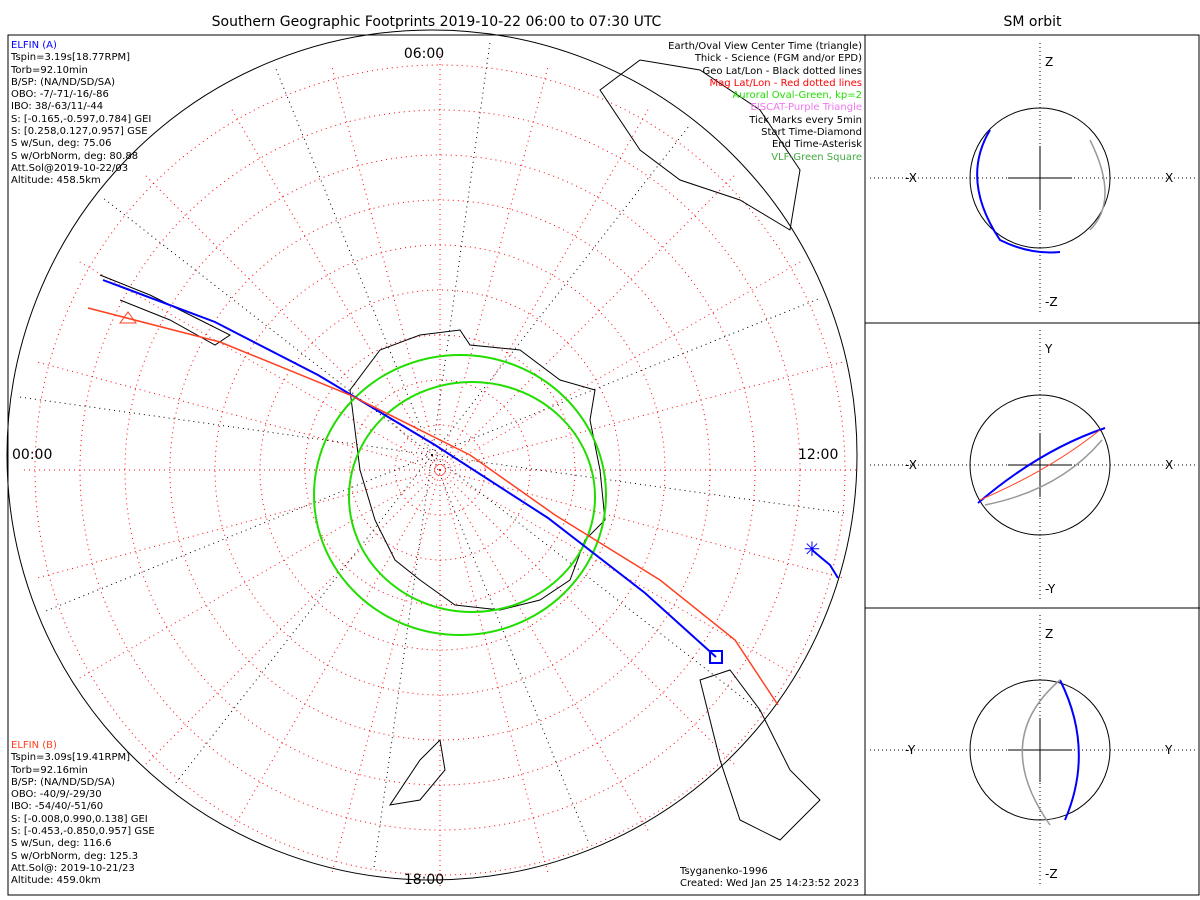  I want to click on elfin-a-param: S: [-0.165,-0.597,0.784] GEI, so click(81, 119).